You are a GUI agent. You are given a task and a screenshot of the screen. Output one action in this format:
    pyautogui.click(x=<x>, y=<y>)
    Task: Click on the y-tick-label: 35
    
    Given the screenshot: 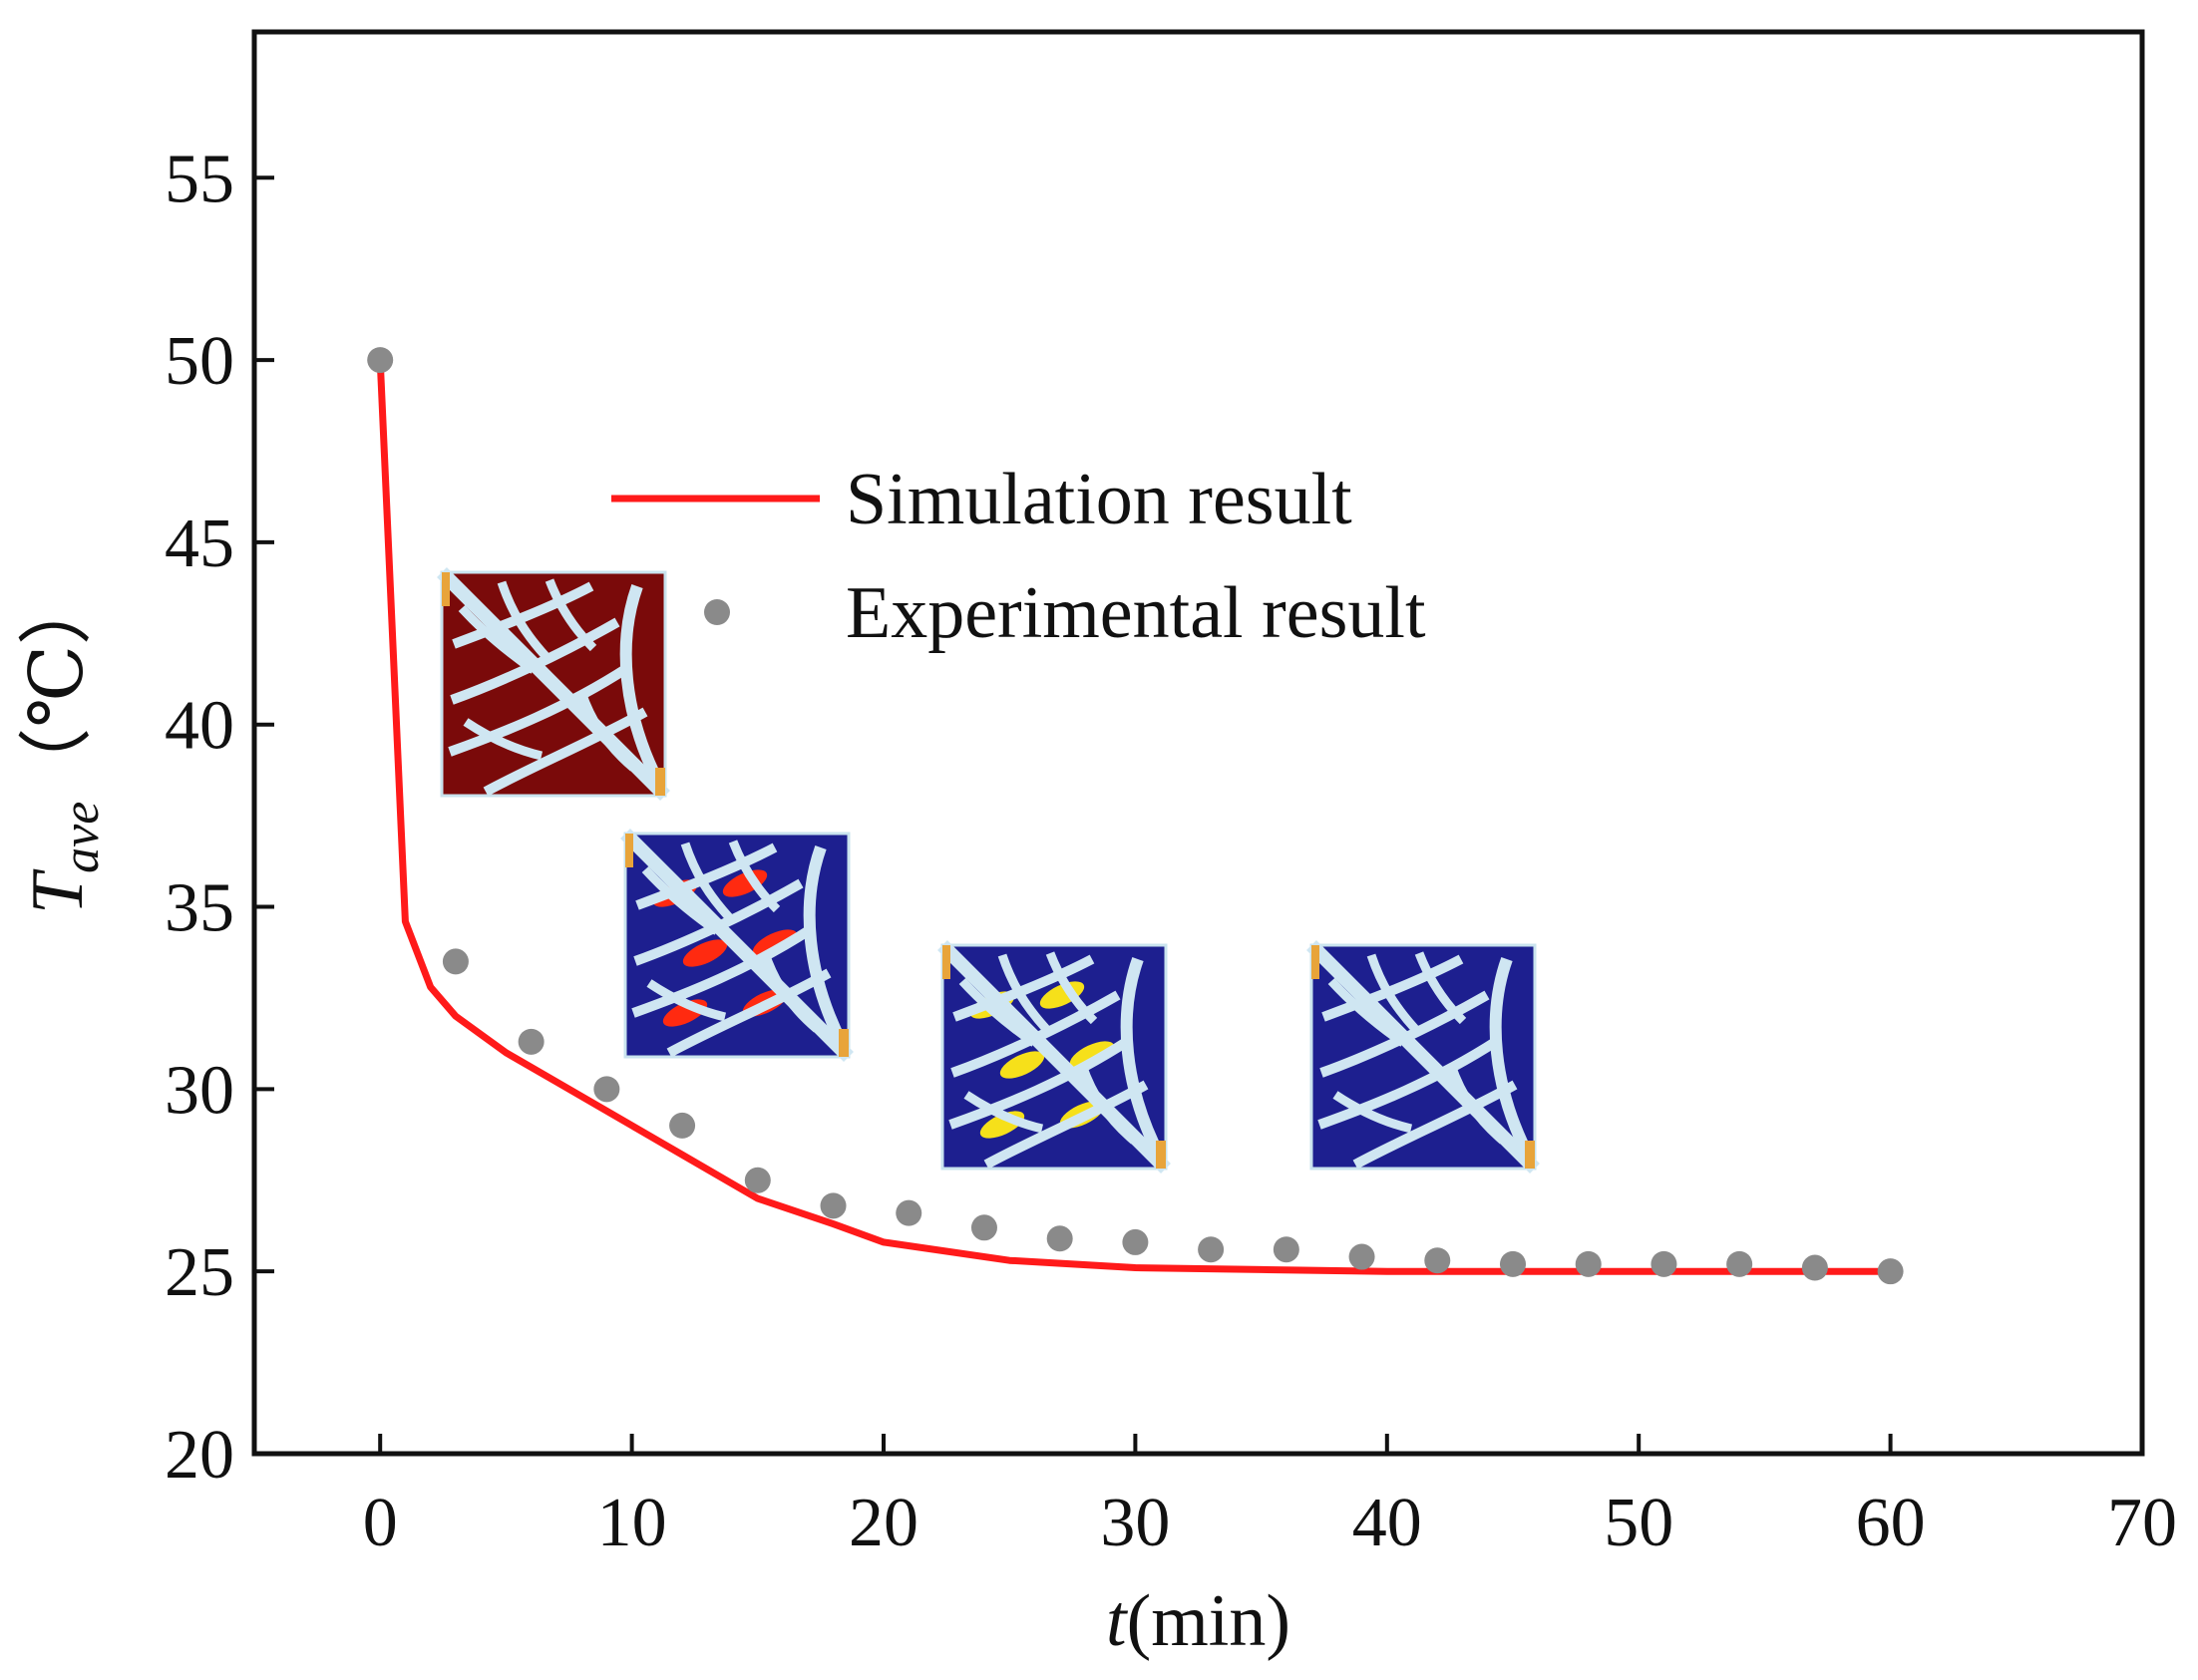 What is the action you would take?
    pyautogui.click(x=199, y=908)
    